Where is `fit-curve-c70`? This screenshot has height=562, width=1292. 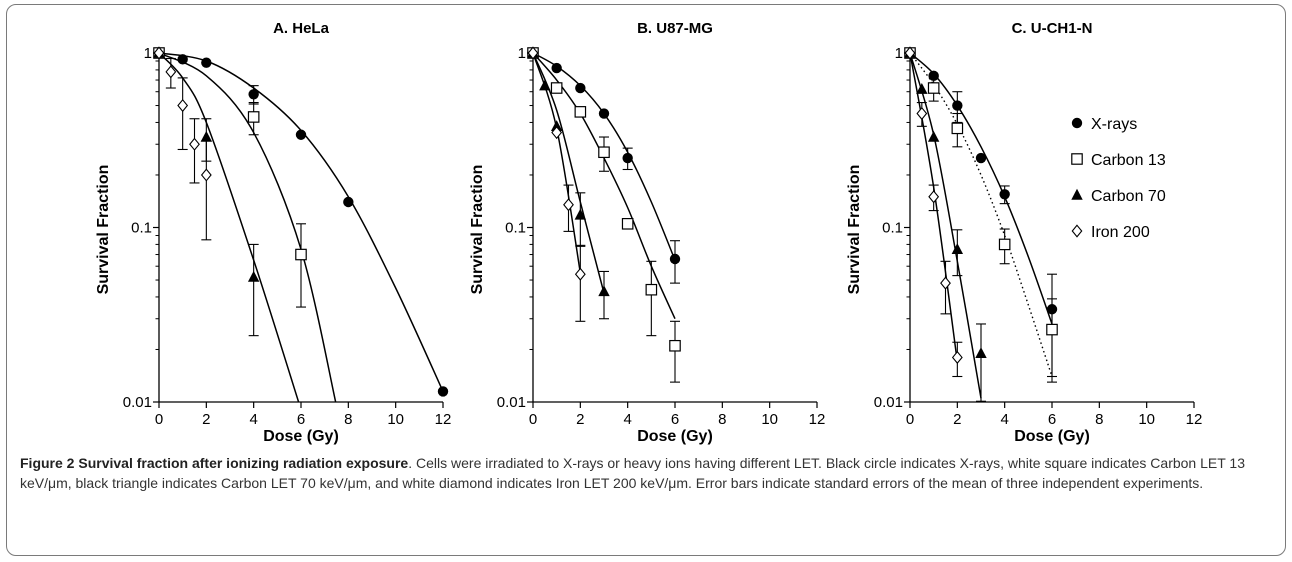
fit-curve-c70 is located at coordinates (946, 225).